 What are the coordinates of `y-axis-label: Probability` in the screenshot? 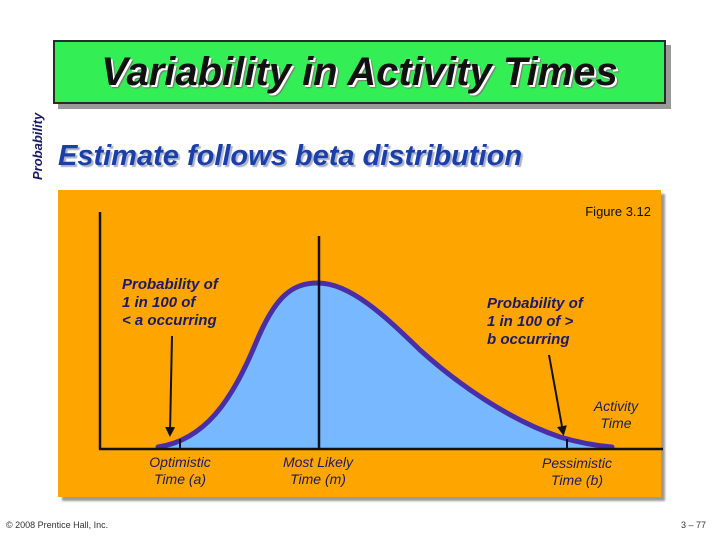 It's located at (37, 146).